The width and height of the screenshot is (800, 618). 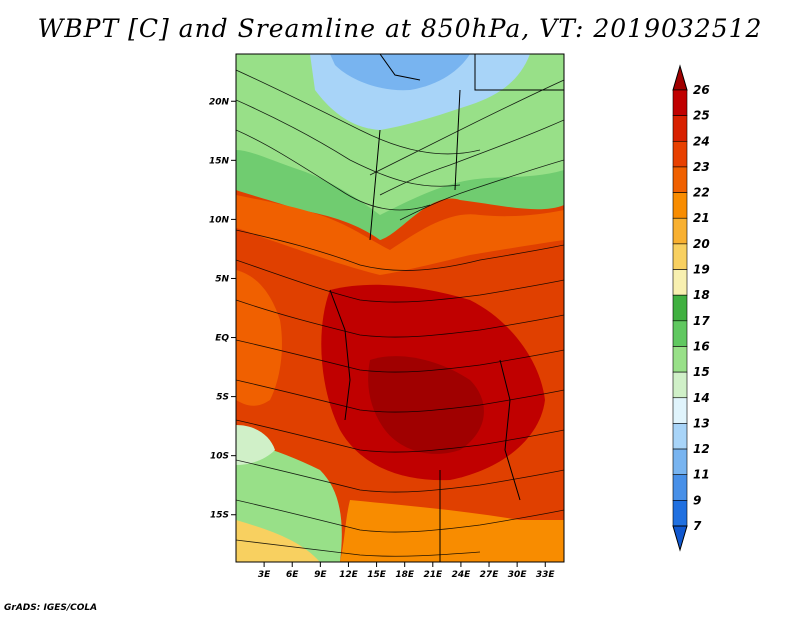 What do you see at coordinates (701, 141) in the screenshot?
I see `colorbar-label: 24` at bounding box center [701, 141].